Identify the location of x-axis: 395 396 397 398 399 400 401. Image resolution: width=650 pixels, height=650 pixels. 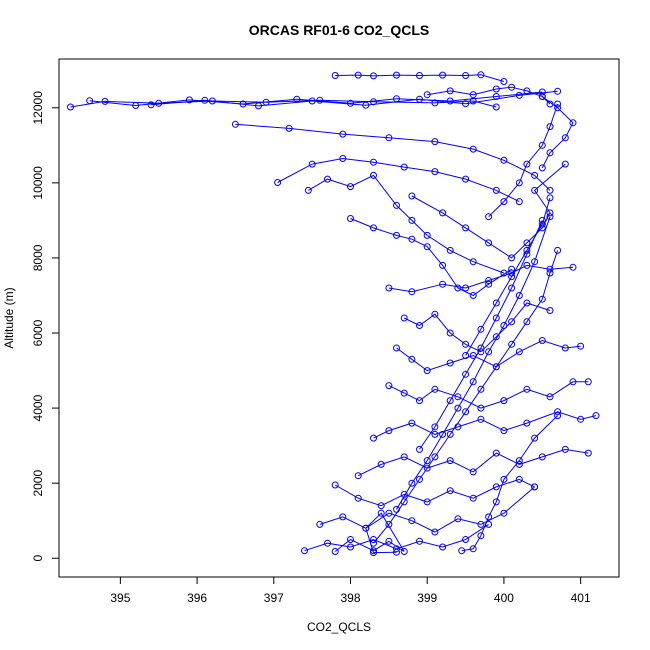
(350, 590).